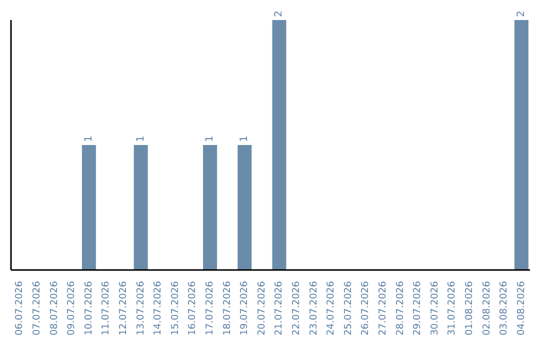  What do you see at coordinates (244, 308) in the screenshot?
I see `x-tick-label: 19.07.2026` at bounding box center [244, 308].